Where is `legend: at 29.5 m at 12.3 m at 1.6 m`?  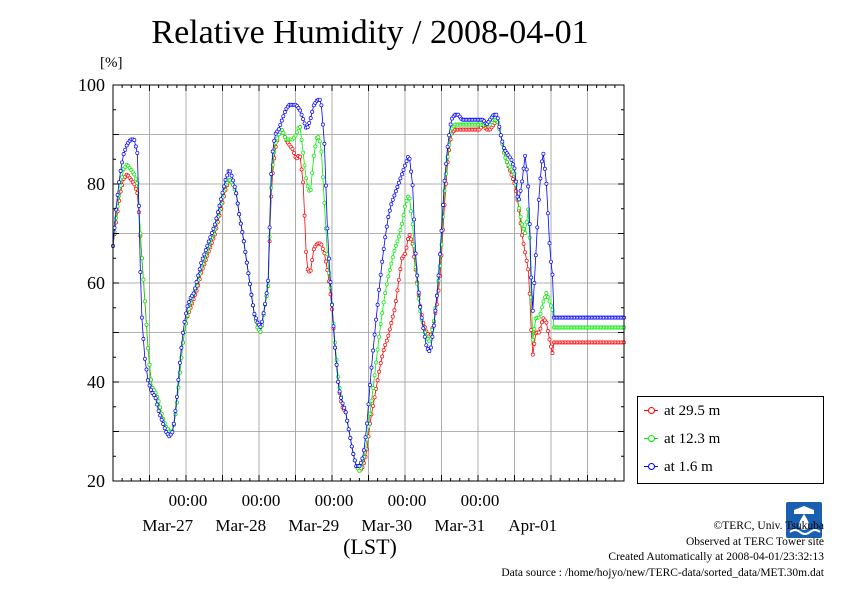 legend: at 29.5 m at 12.3 m at 1.6 m is located at coordinates (730, 440).